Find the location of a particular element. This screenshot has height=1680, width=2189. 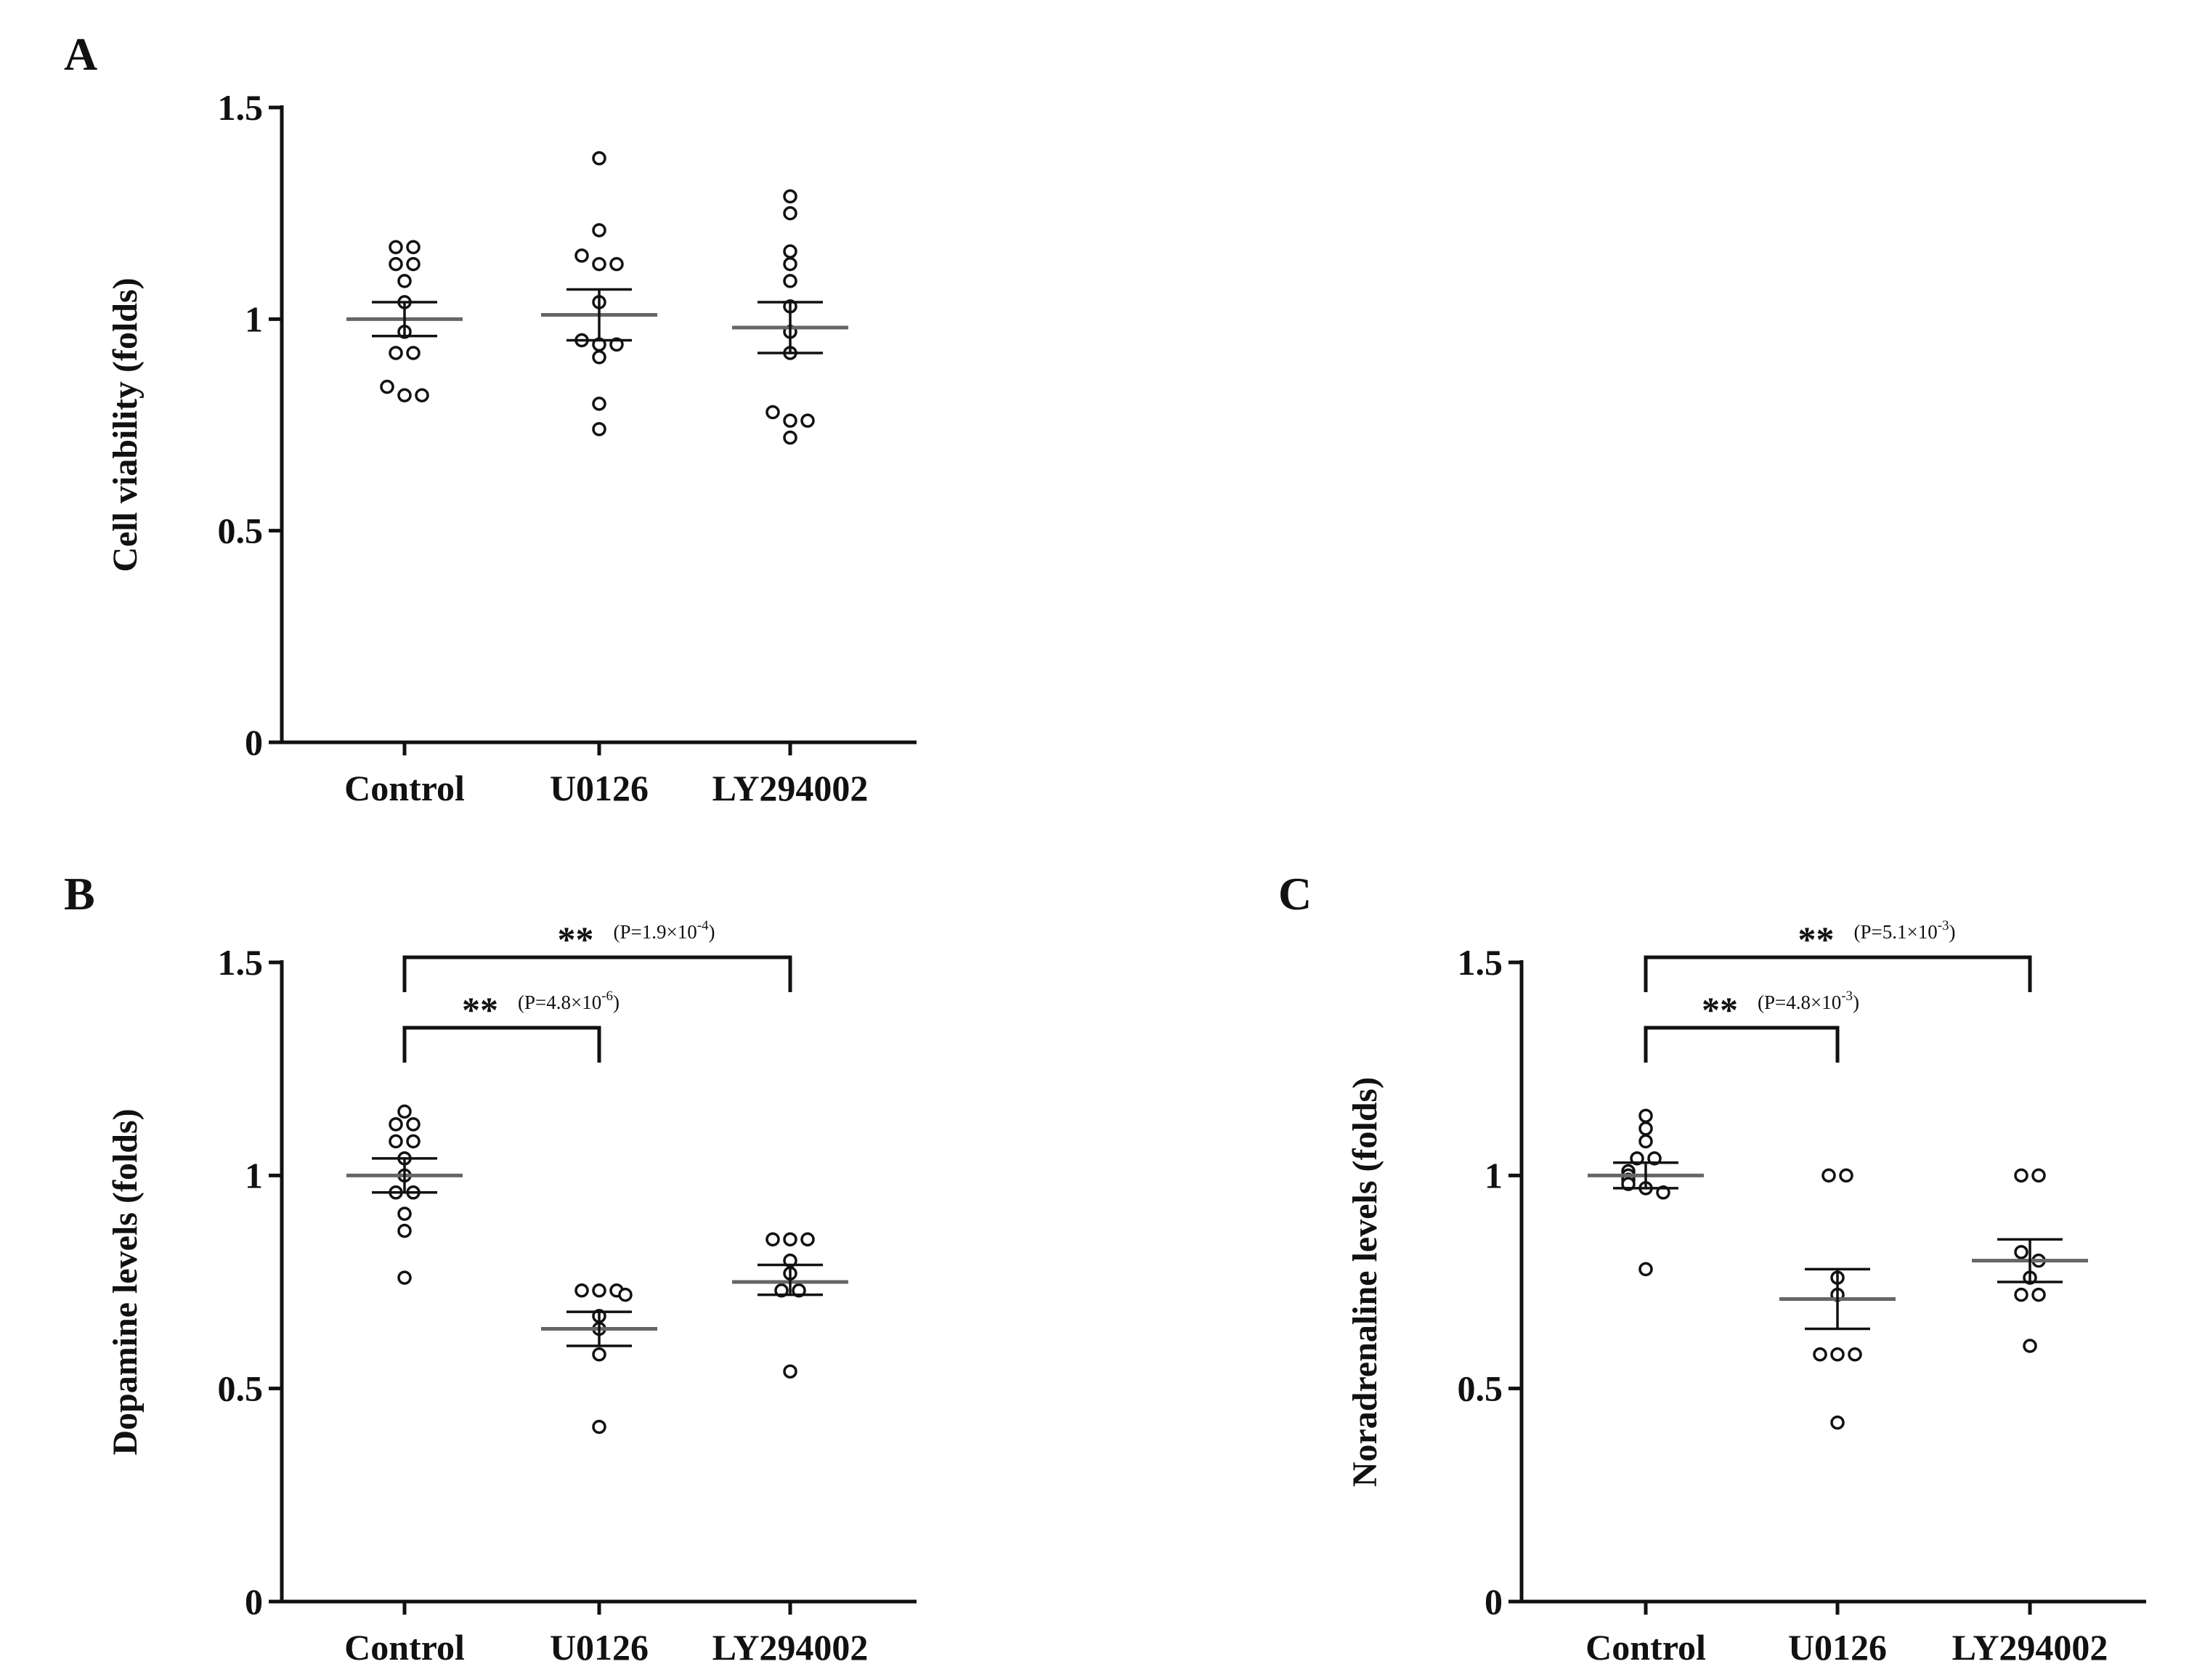

y-axis-label: Dopamine levels (folds) is located at coordinates (125, 1281).